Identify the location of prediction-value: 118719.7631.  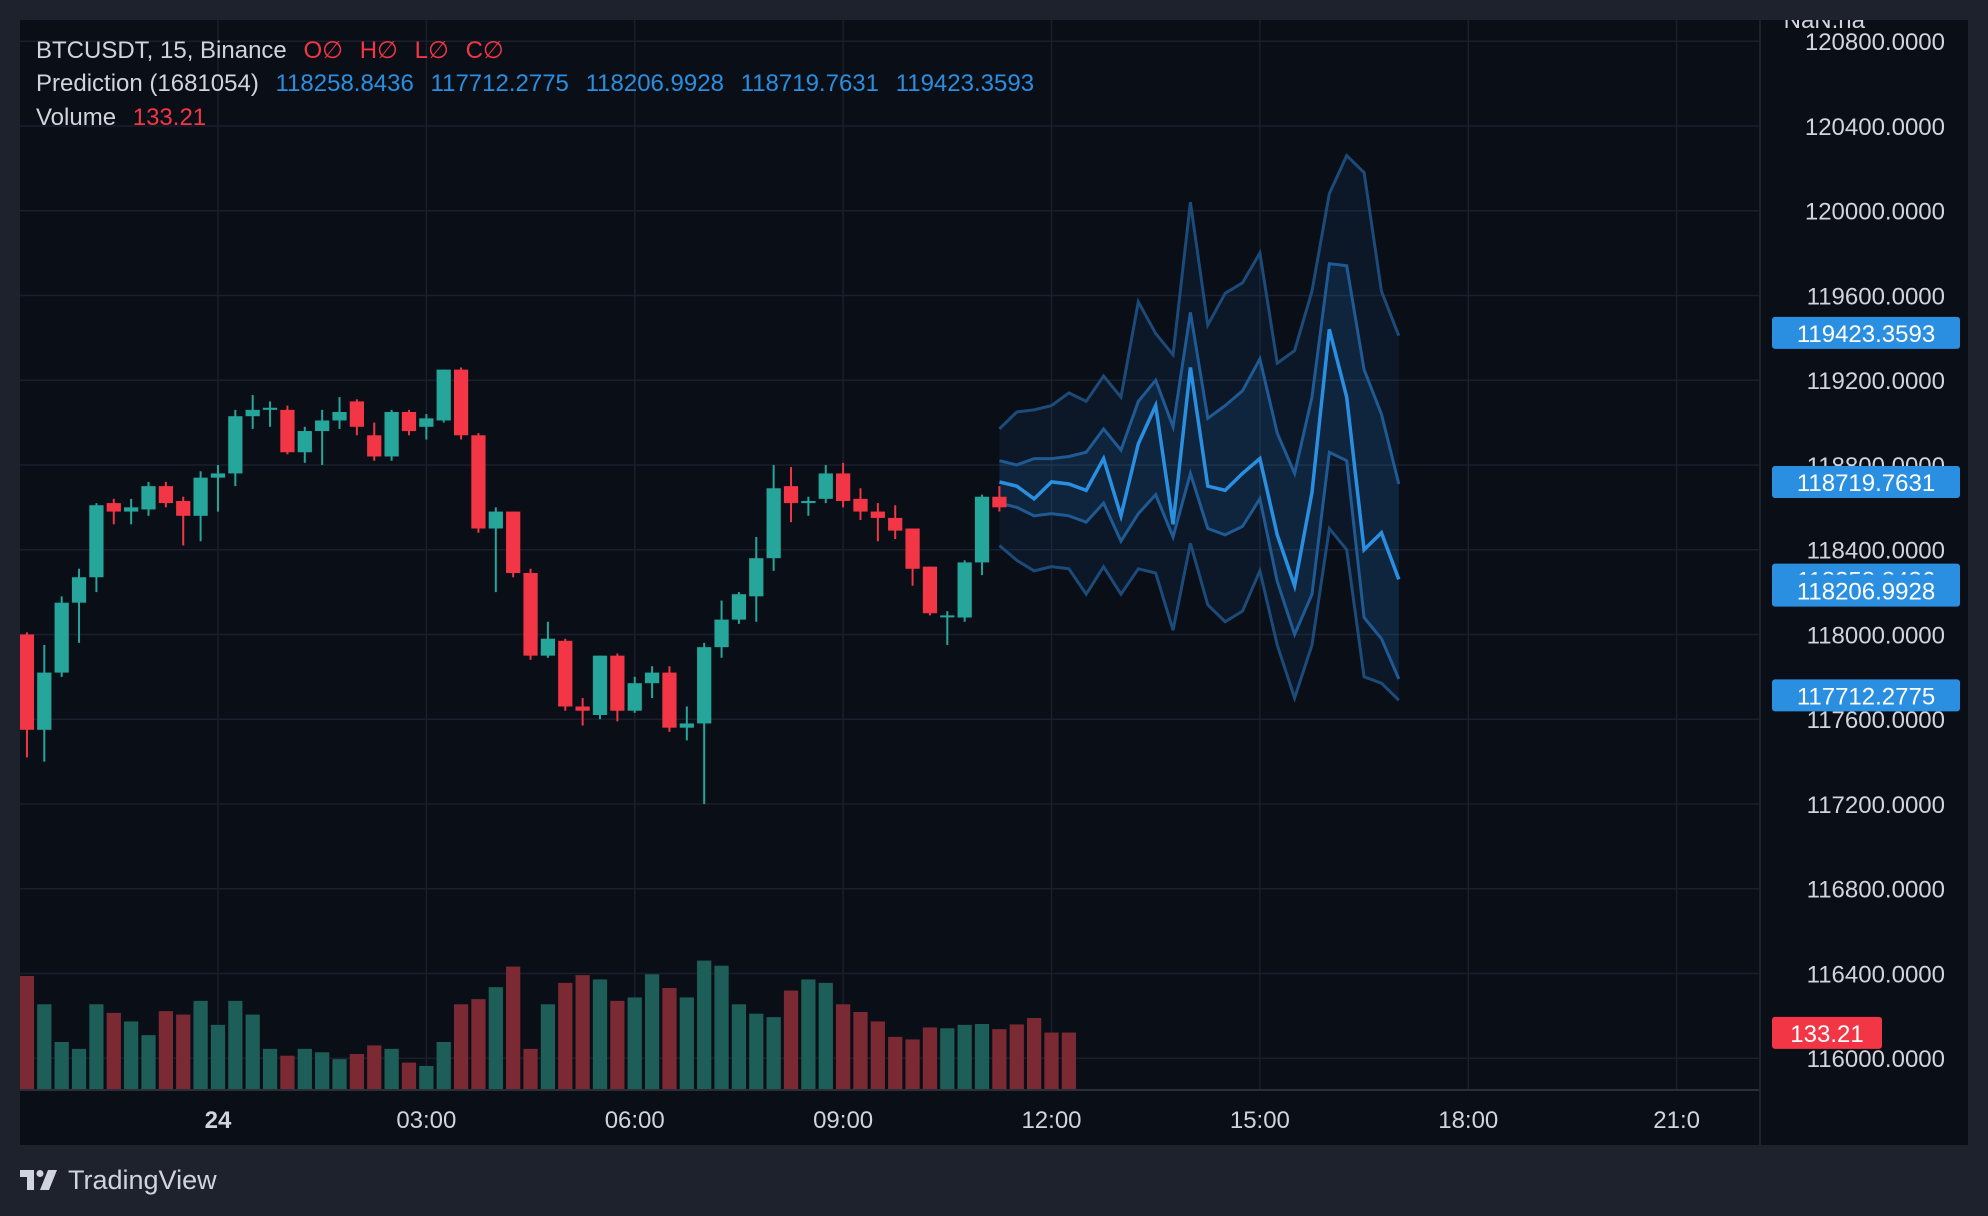
(809, 83).